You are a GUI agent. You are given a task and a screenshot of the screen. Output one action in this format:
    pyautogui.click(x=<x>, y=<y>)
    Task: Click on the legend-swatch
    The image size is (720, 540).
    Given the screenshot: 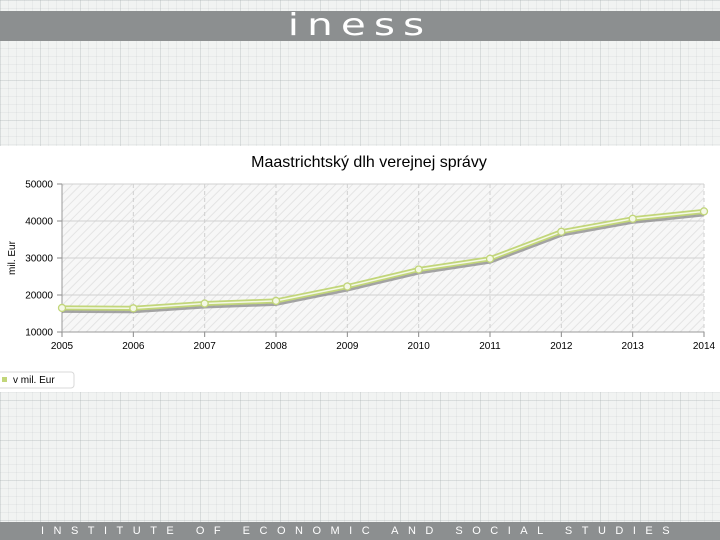 What is the action you would take?
    pyautogui.click(x=4, y=379)
    